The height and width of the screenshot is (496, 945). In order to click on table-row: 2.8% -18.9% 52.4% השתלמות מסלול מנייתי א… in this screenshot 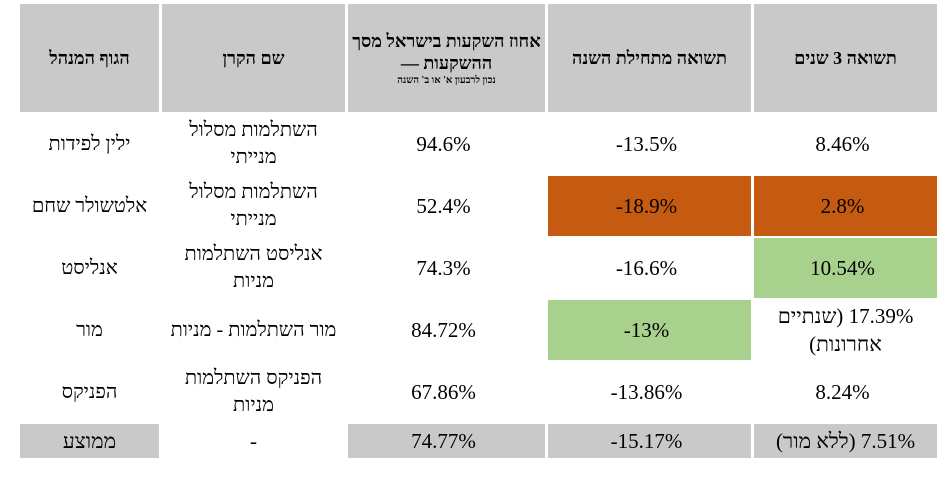, I will do `click(477, 207)`.